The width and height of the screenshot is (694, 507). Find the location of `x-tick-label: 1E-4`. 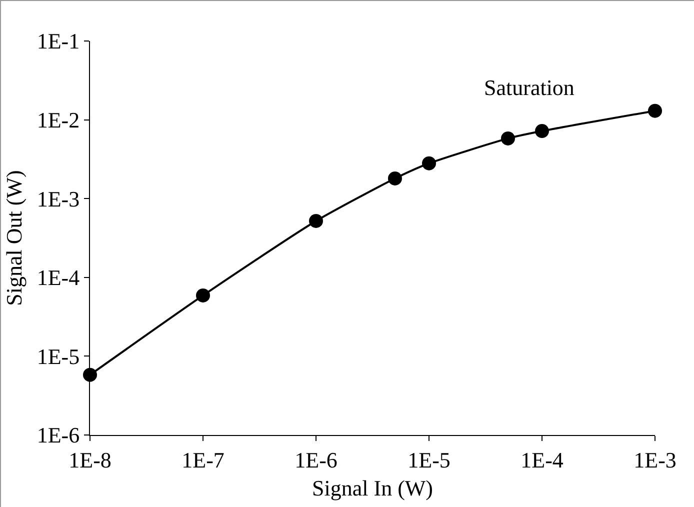

x-tick-label: 1E-4 is located at coordinates (542, 459).